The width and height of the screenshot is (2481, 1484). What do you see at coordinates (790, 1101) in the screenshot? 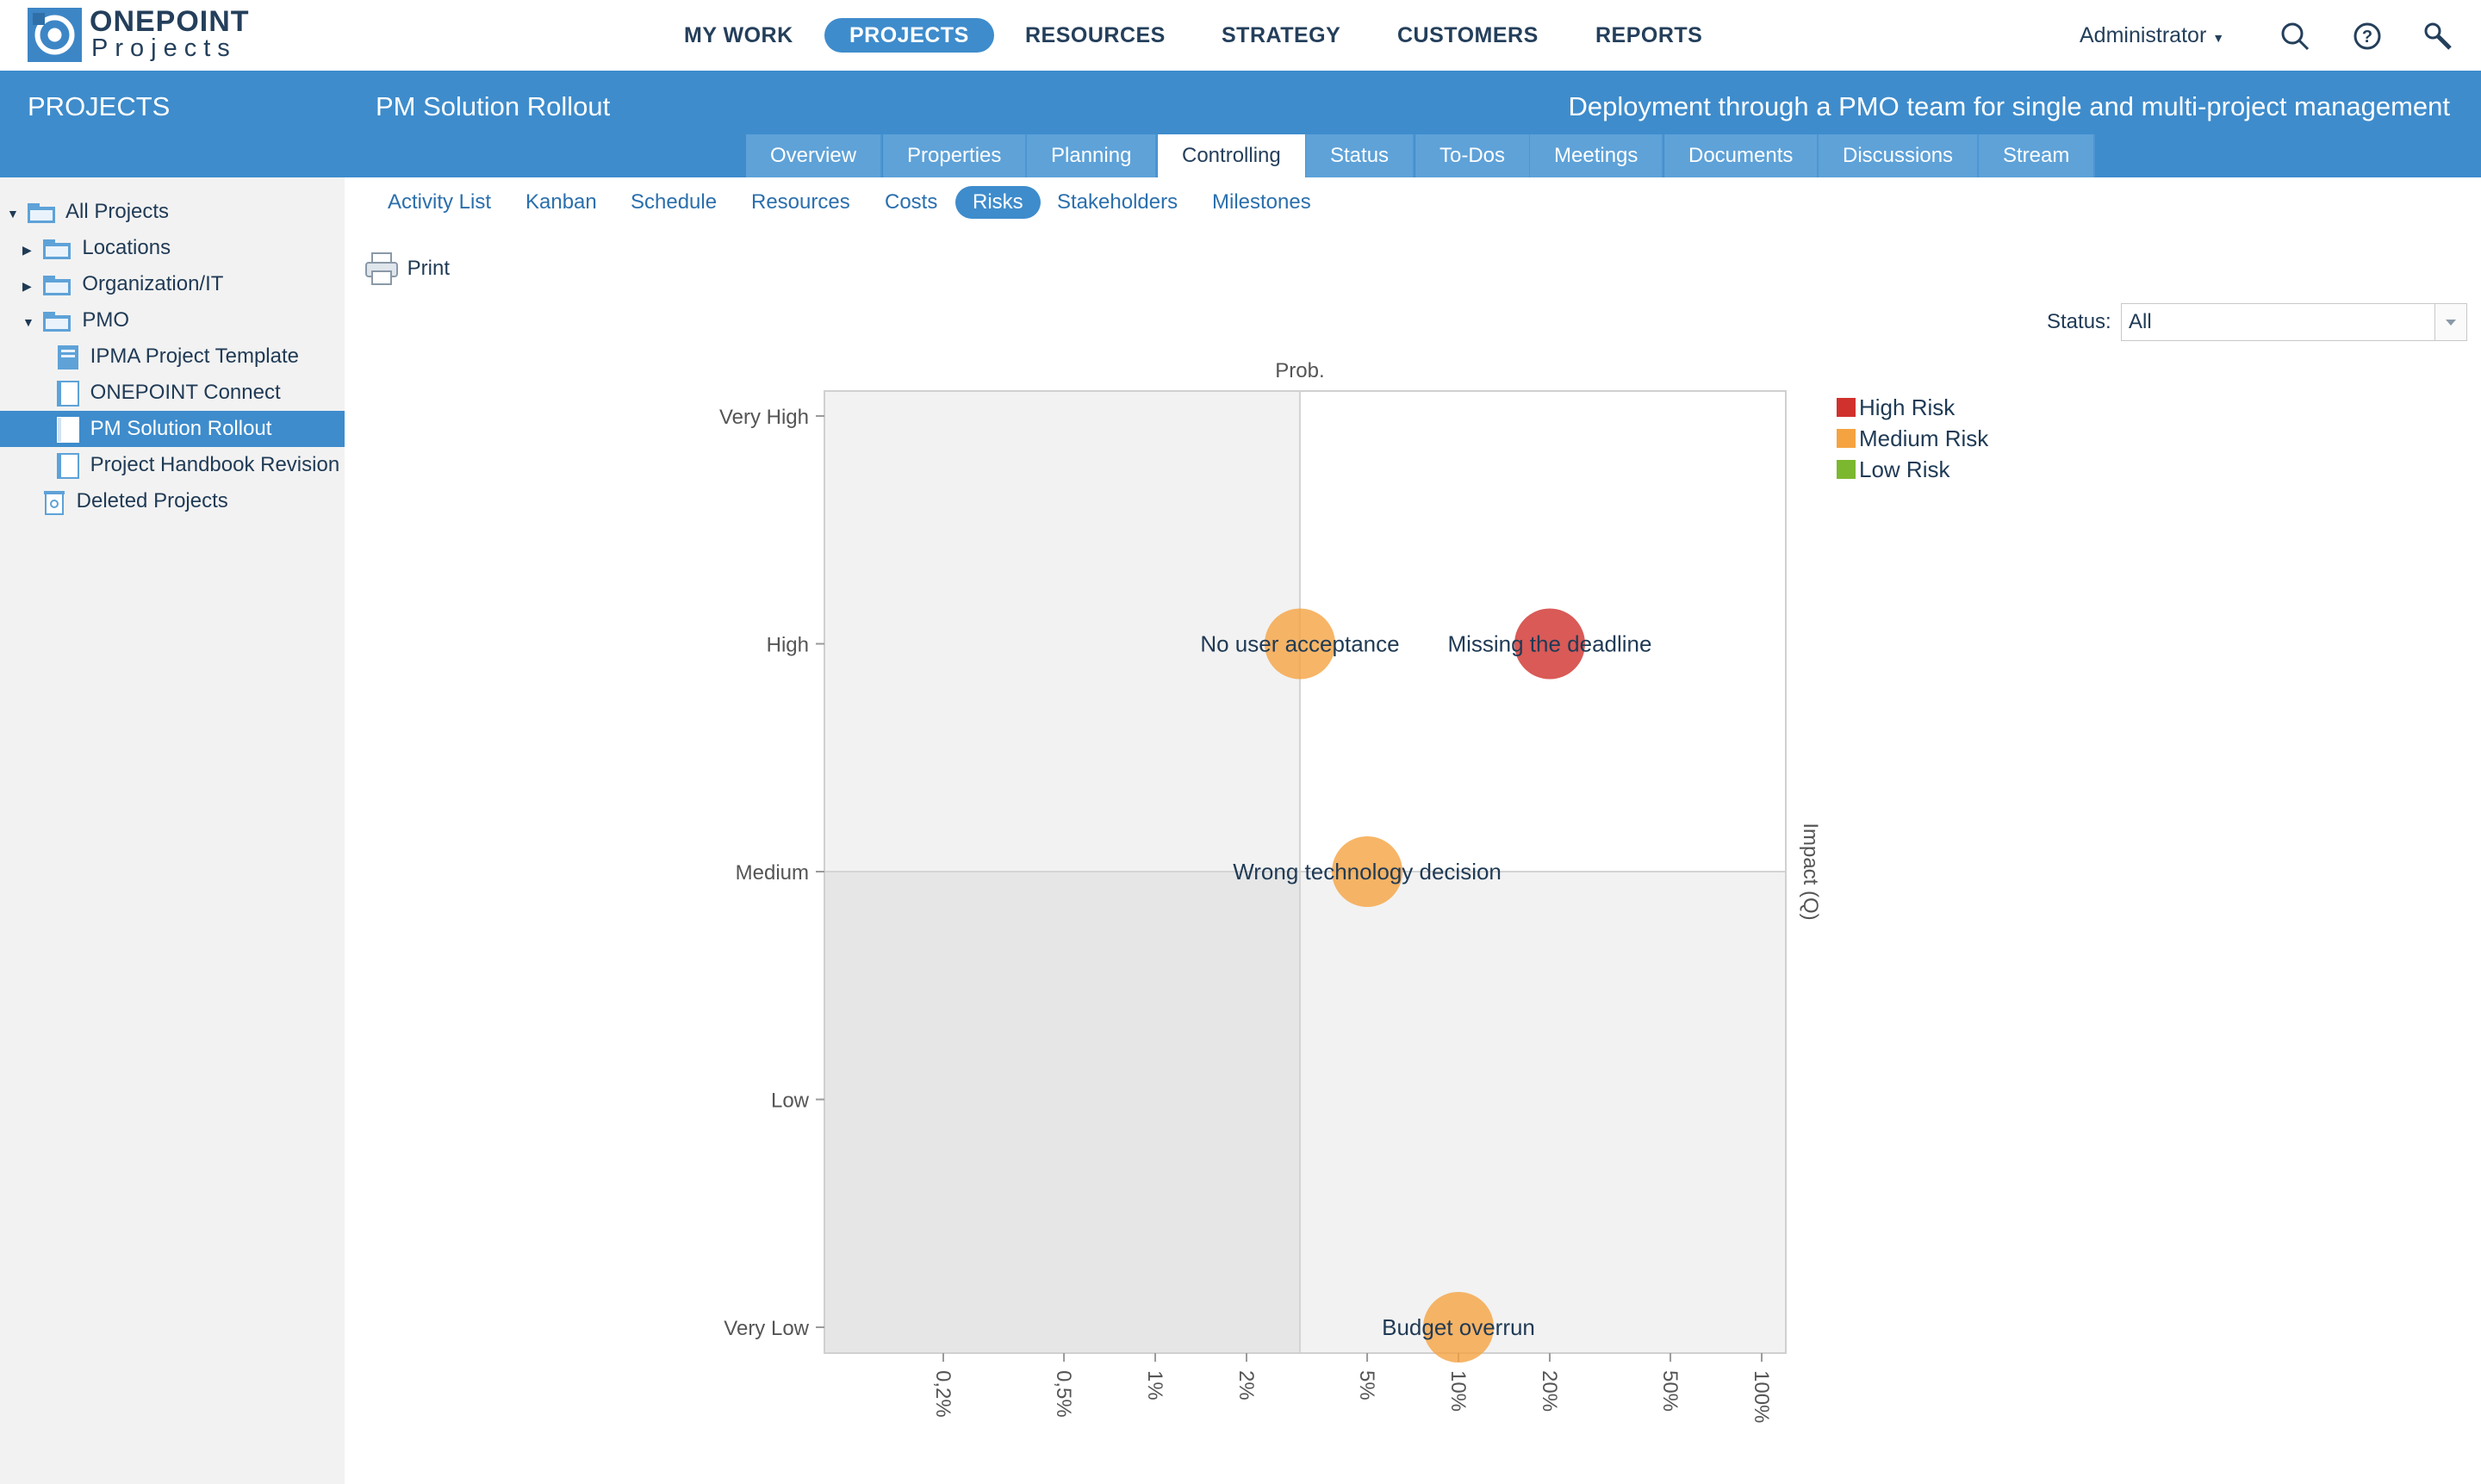
I see `y-tick-label: Low` at bounding box center [790, 1101].